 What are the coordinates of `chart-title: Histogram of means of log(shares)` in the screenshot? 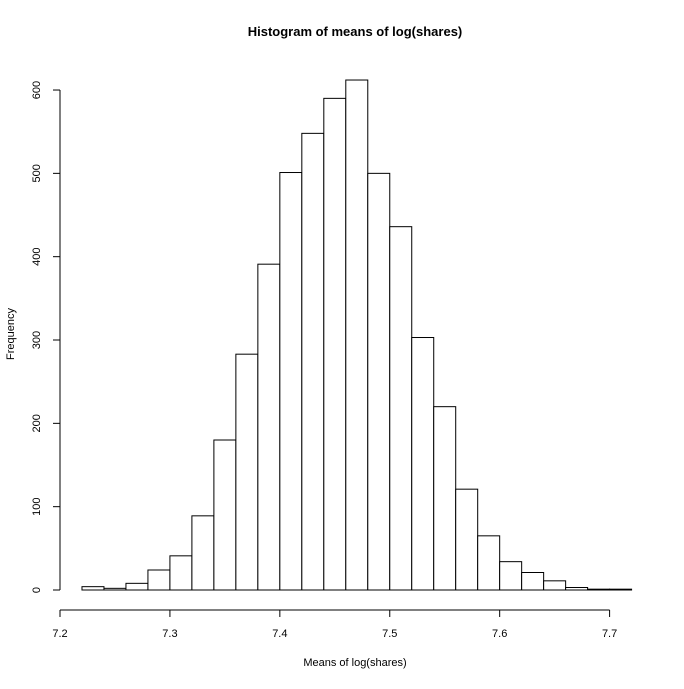 It's located at (355, 31).